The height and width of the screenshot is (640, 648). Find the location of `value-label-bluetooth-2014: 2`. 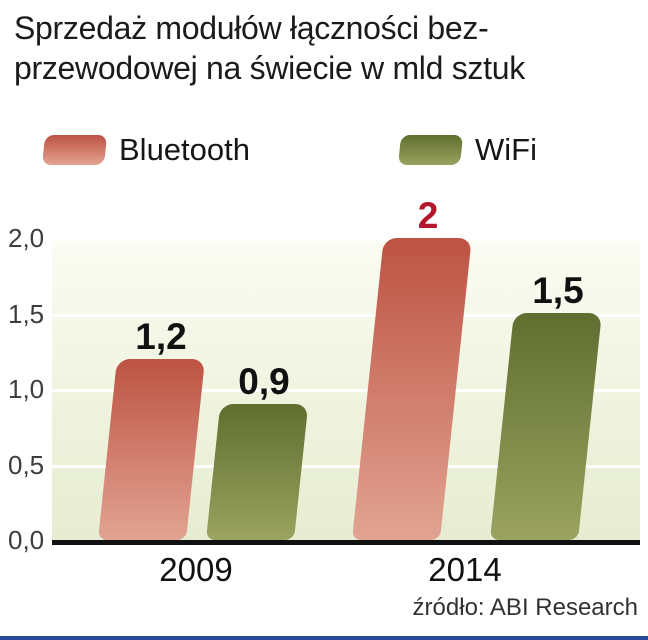

value-label-bluetooth-2014: 2 is located at coordinates (428, 215).